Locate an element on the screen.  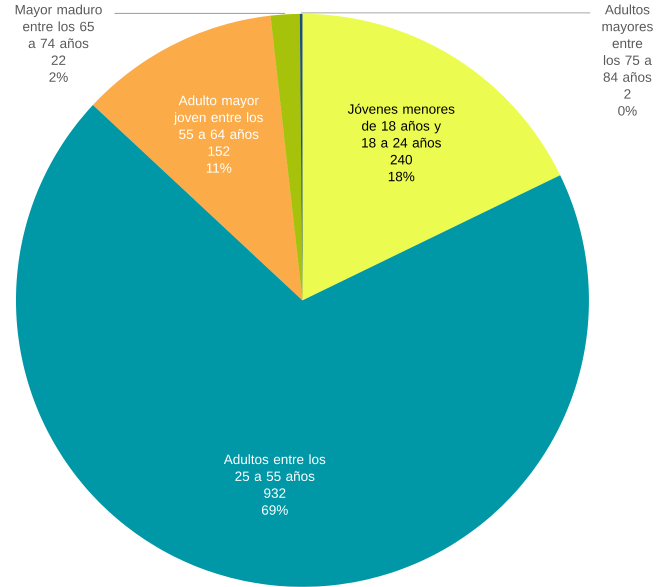
data-label: 932 is located at coordinates (275, 493).